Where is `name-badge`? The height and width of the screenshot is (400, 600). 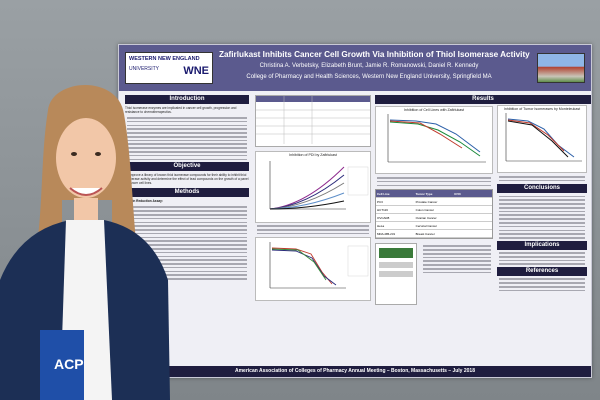
name-badge is located at coordinates (62, 365).